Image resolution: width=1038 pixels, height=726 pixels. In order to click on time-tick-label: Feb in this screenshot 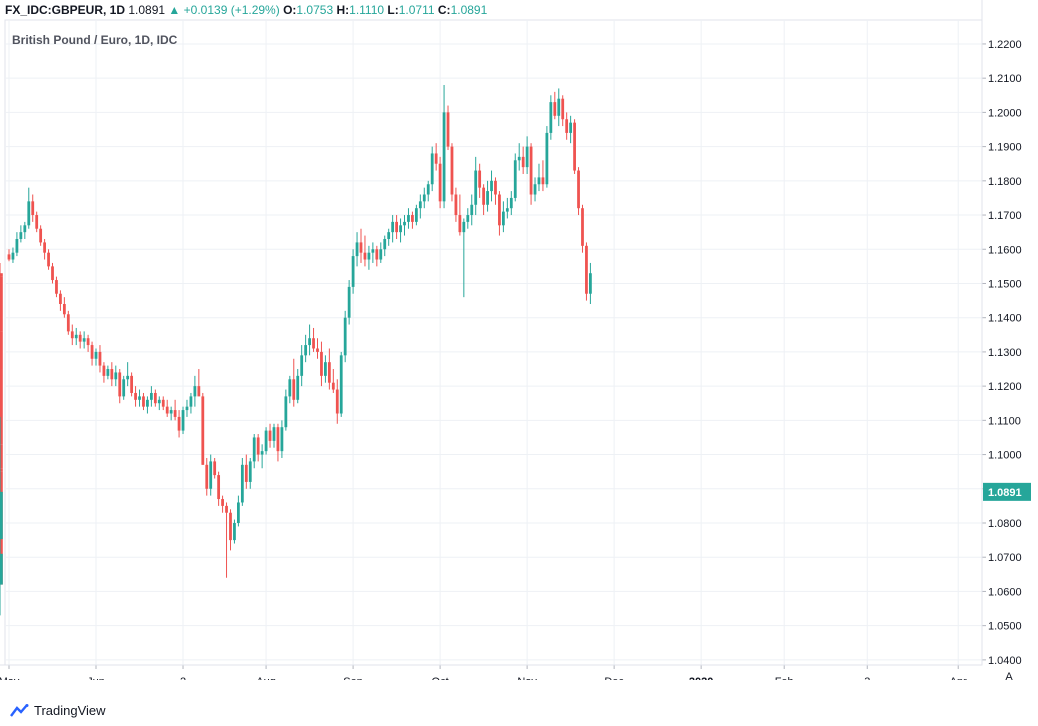, I will do `click(784, 678)`.